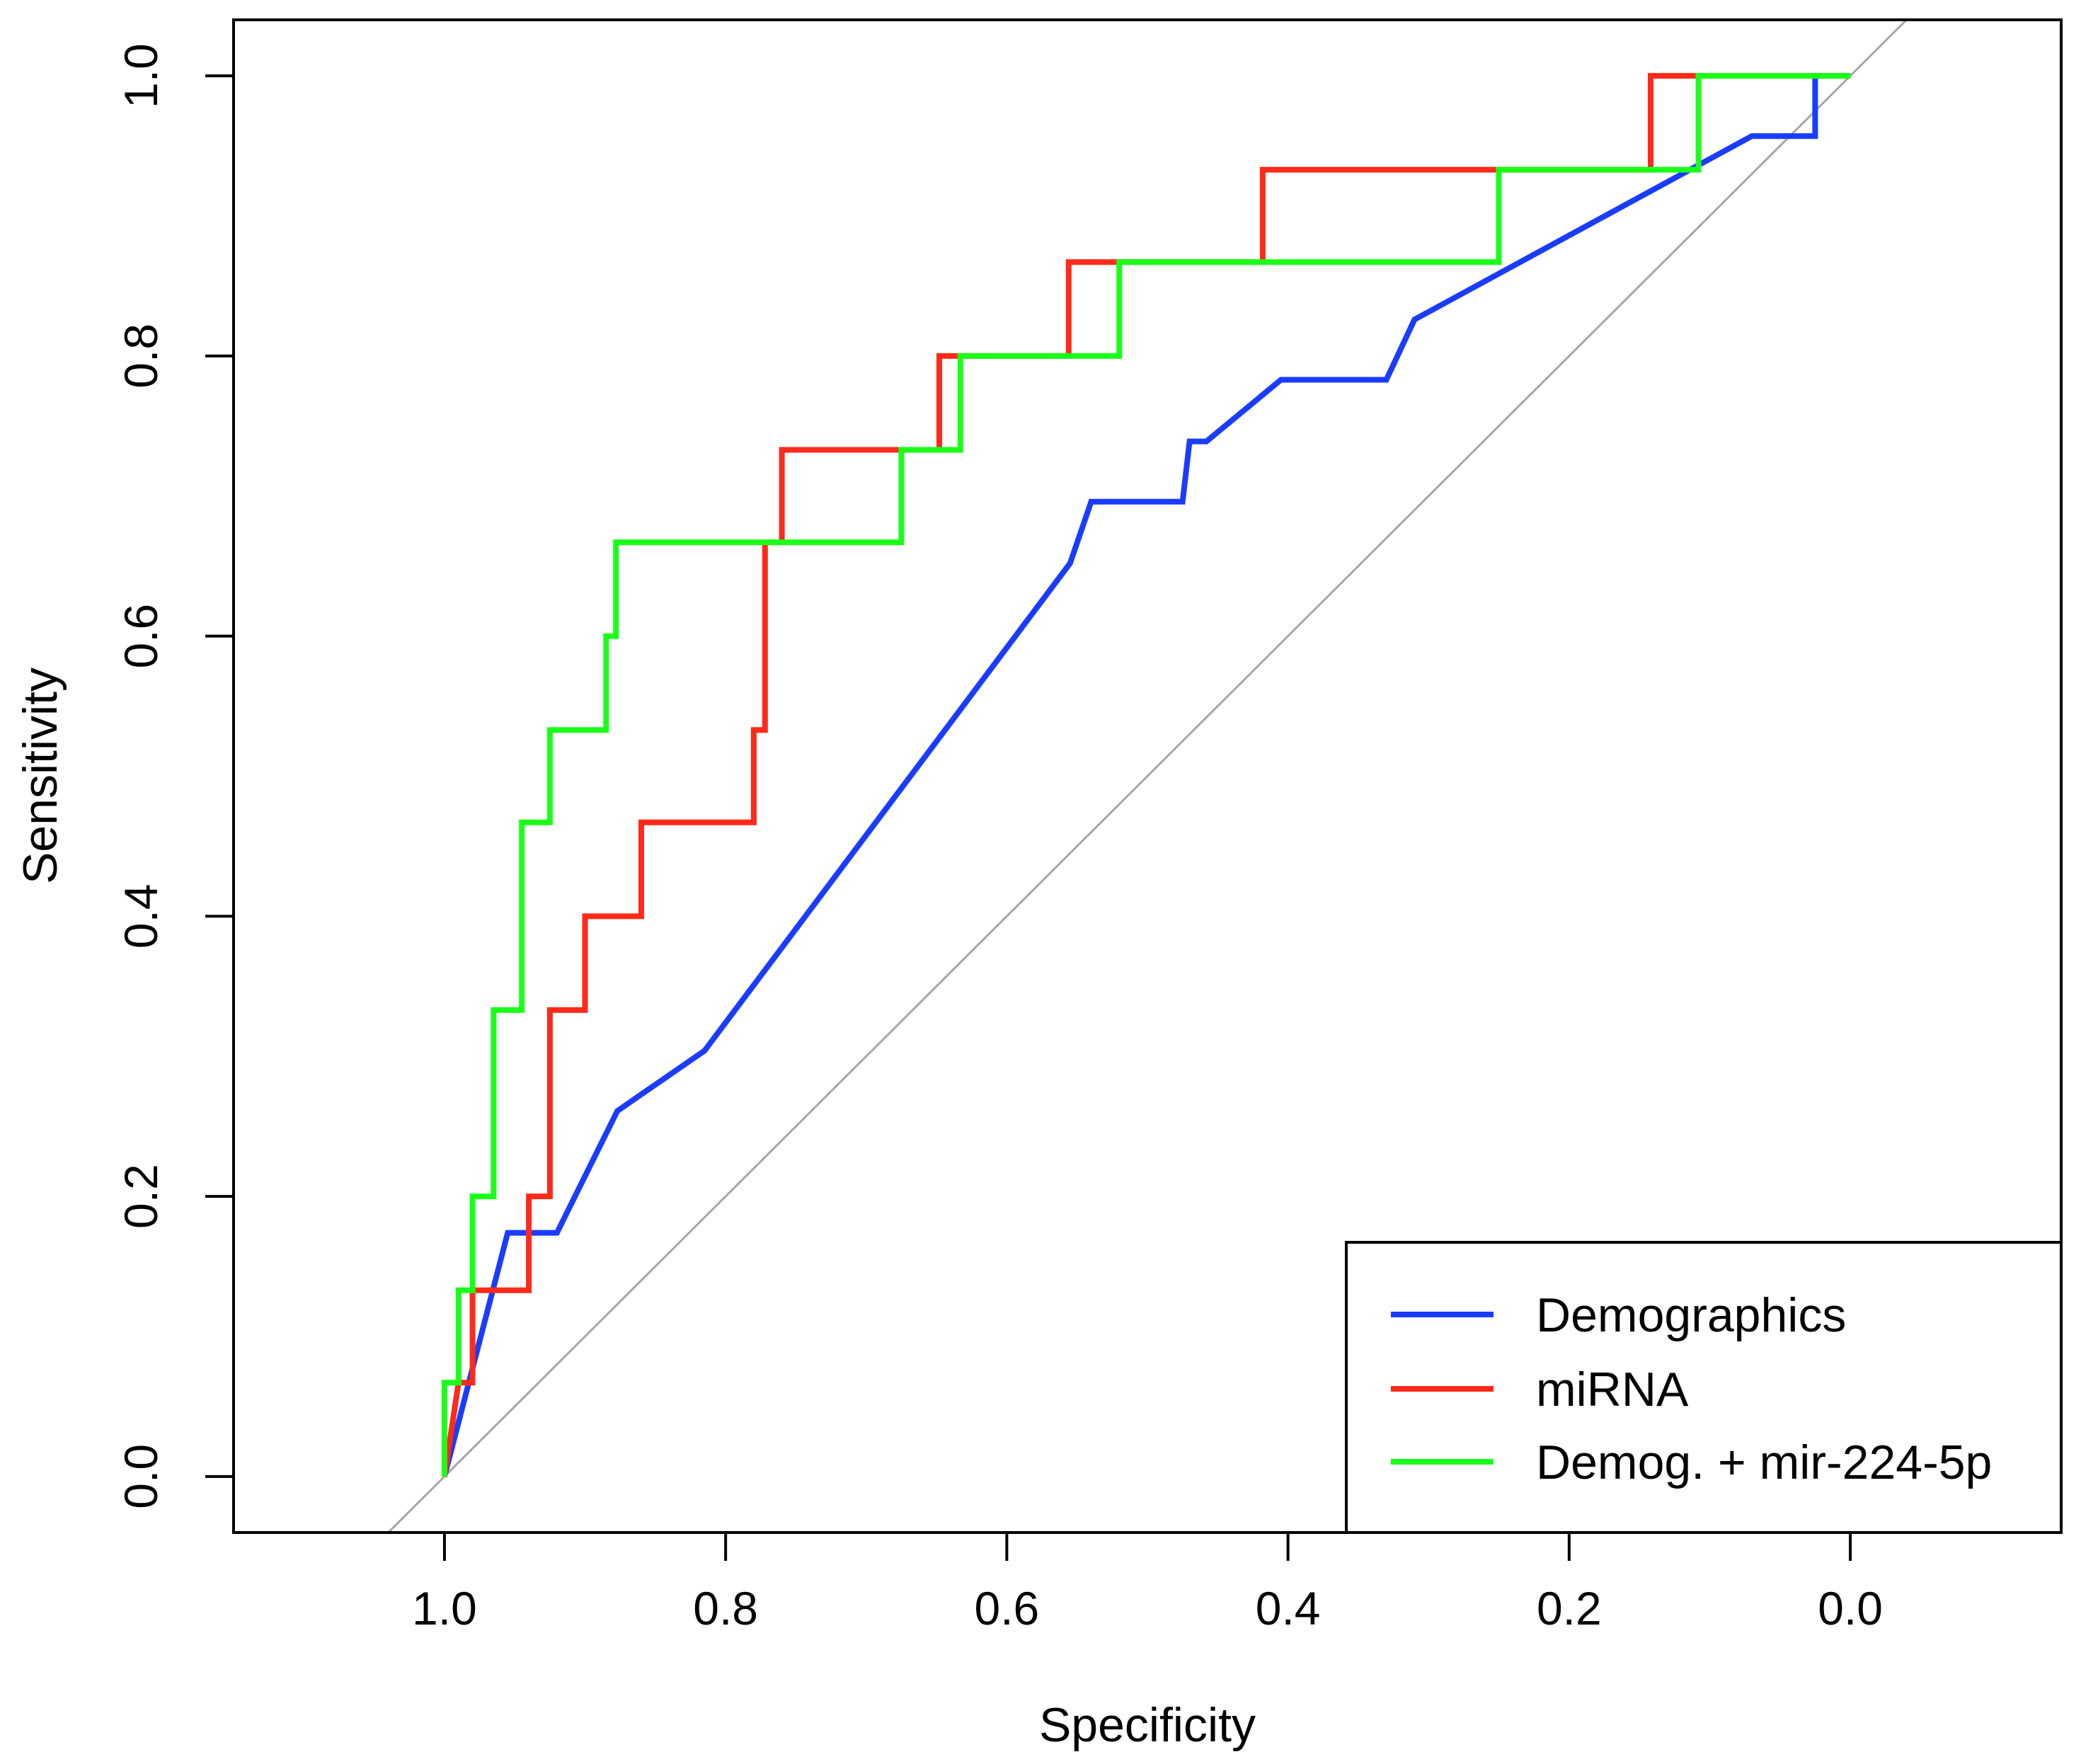 This screenshot has height=1764, width=2081. I want to click on x-tick-label: 0.0, so click(1850, 1608).